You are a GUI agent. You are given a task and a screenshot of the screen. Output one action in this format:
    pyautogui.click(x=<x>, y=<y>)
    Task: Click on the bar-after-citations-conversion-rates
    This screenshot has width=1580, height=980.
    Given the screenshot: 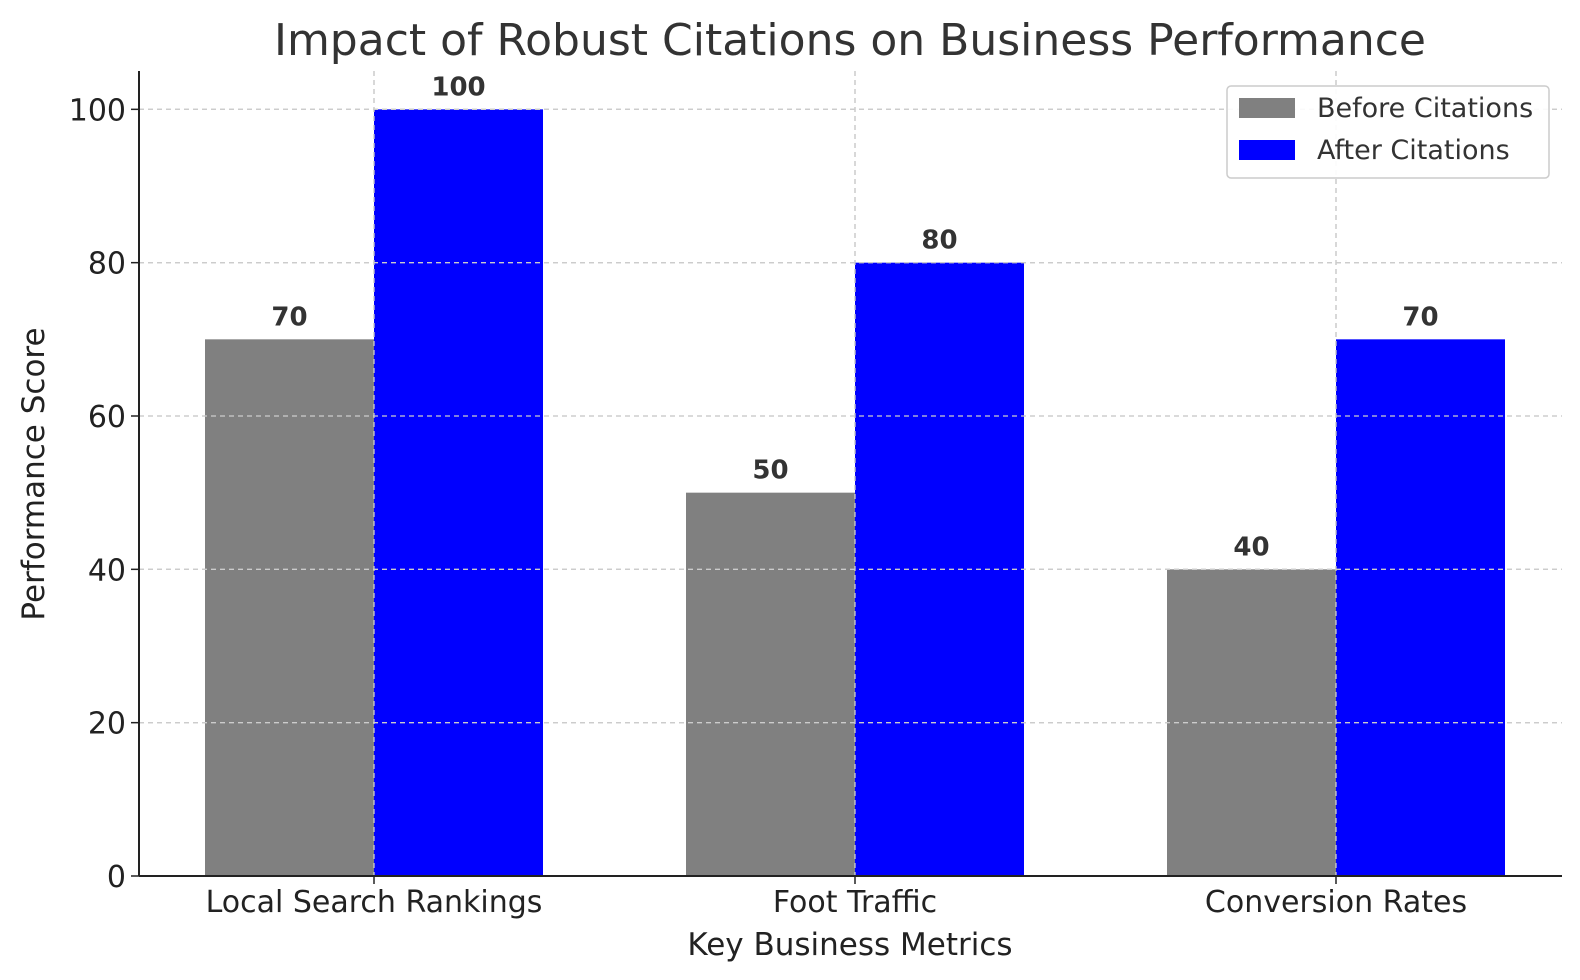 What is the action you would take?
    pyautogui.click(x=1420, y=607)
    